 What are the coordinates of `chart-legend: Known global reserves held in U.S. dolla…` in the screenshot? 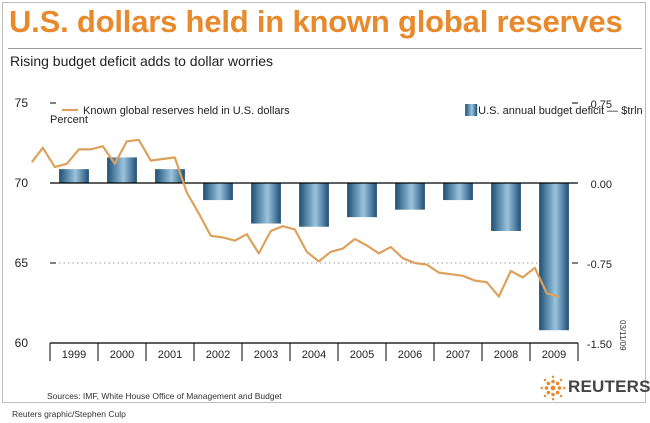 It's located at (352, 110).